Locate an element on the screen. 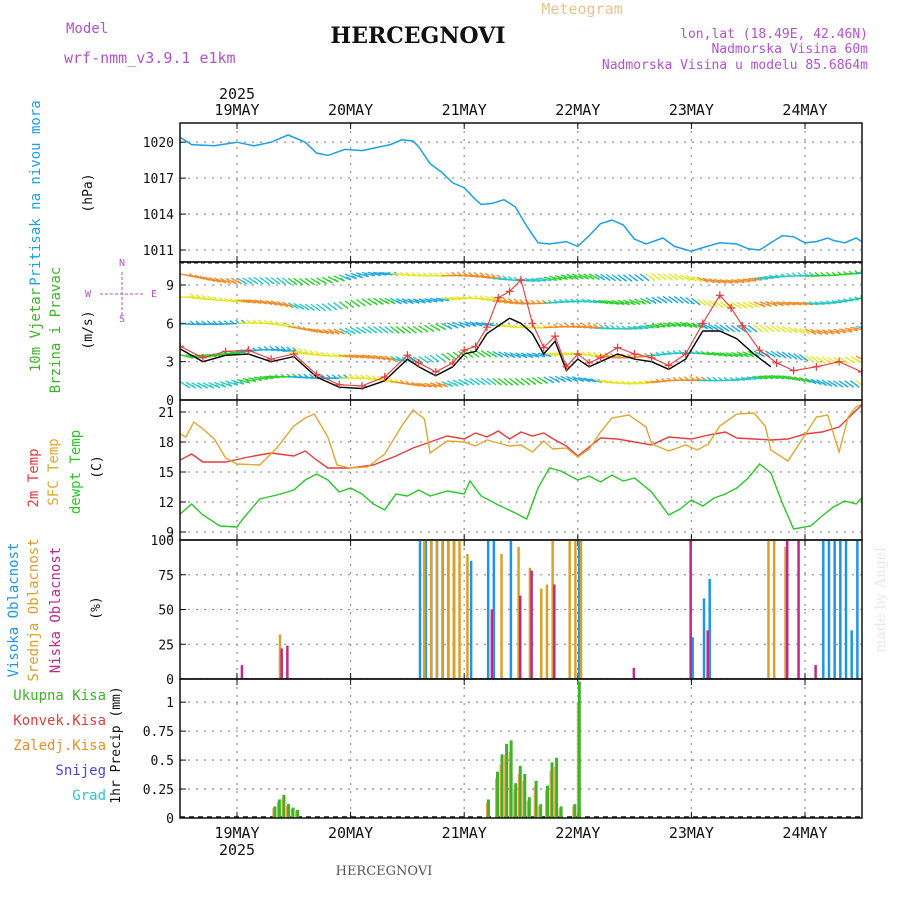 This screenshot has height=900, width=900. ytick-label: 12 is located at coordinates (166, 503).